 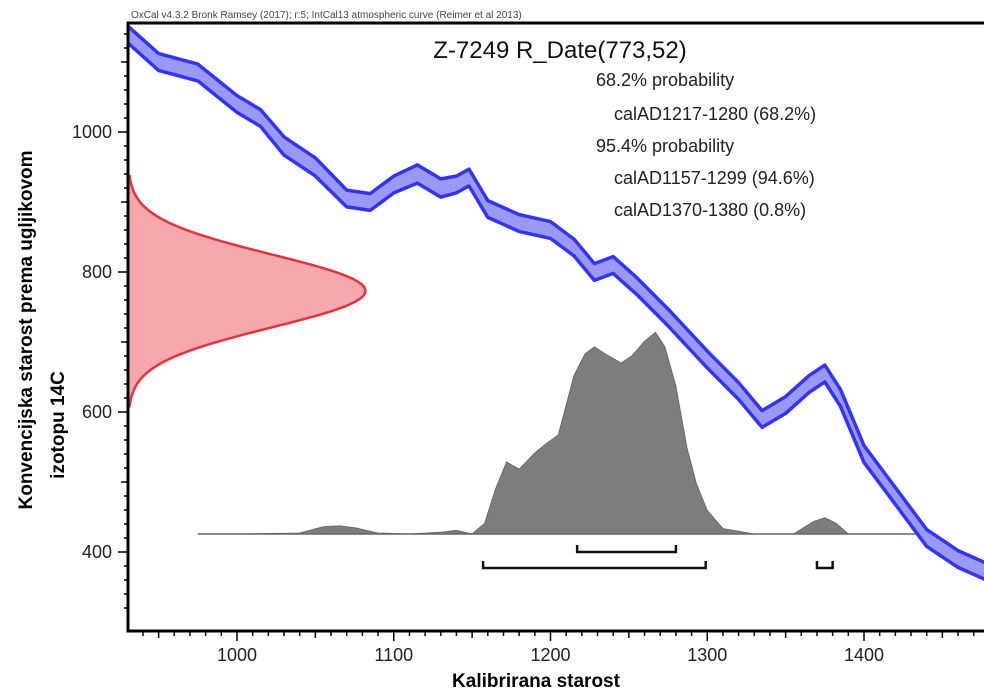 What do you see at coordinates (237, 655) in the screenshot?
I see `x-tick-label: 1000` at bounding box center [237, 655].